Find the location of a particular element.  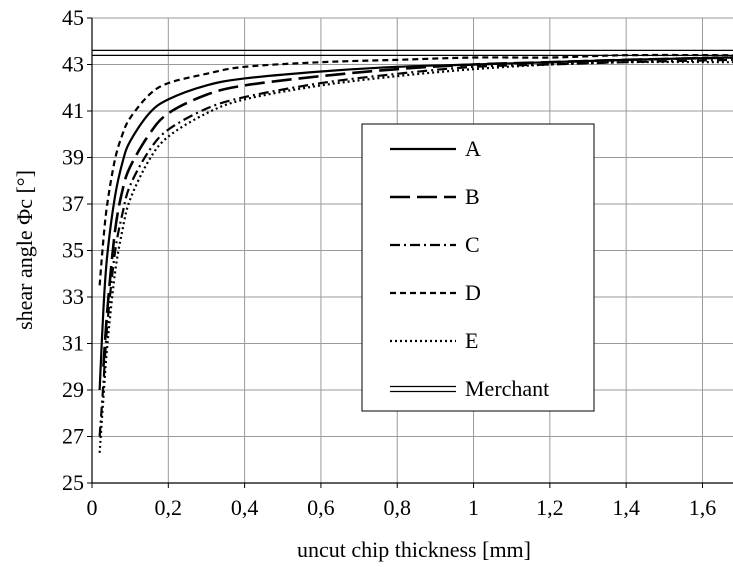

y-tick-label: 43 is located at coordinates (73, 64).